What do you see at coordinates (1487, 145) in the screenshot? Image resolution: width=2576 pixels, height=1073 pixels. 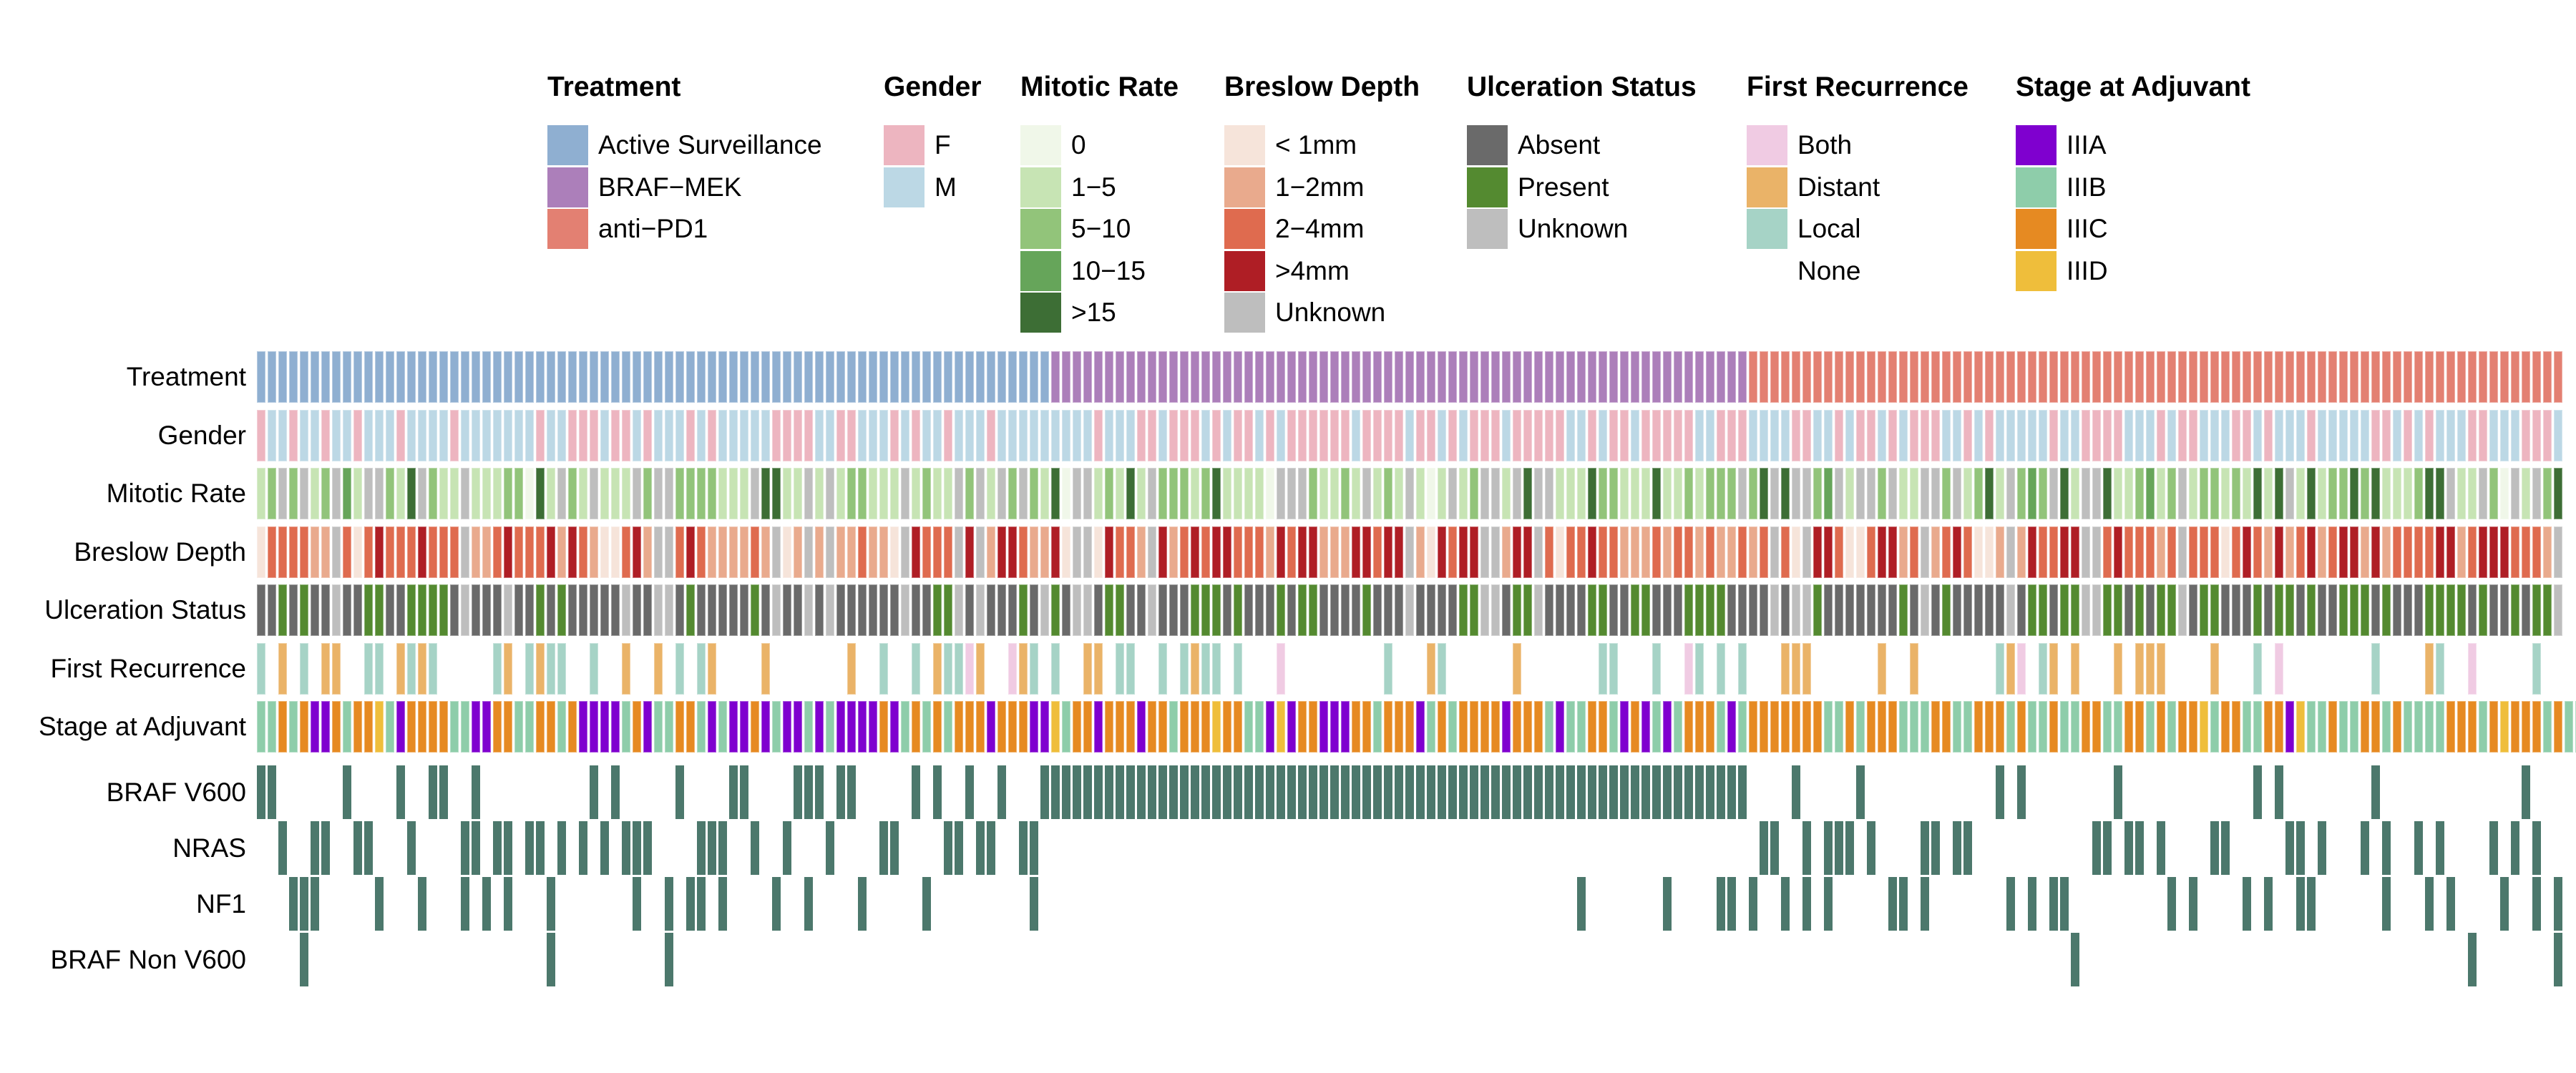 I see `legend-swatch` at bounding box center [1487, 145].